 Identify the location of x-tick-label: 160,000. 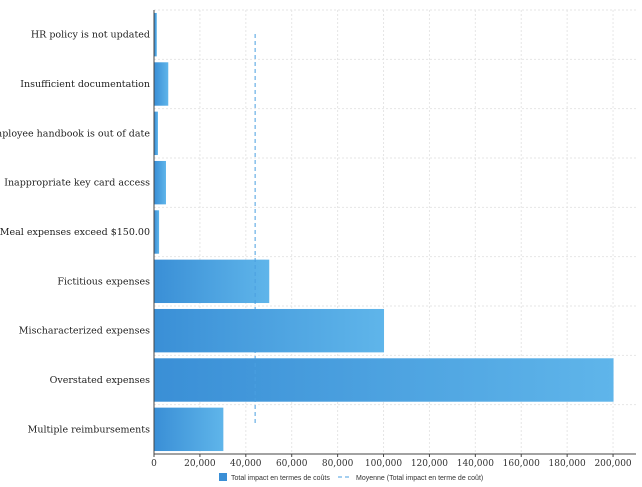
(521, 464).